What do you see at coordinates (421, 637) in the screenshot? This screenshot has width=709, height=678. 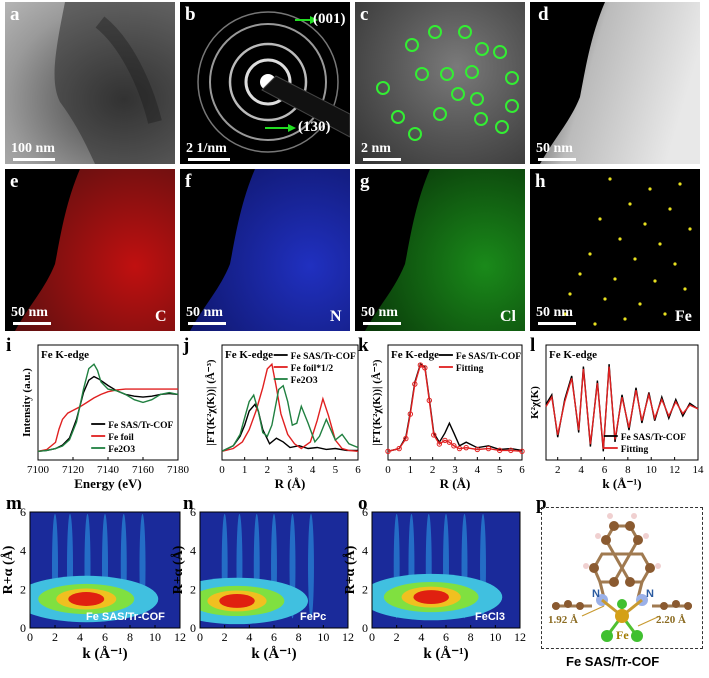 I see `x-tick-label: 4` at bounding box center [421, 637].